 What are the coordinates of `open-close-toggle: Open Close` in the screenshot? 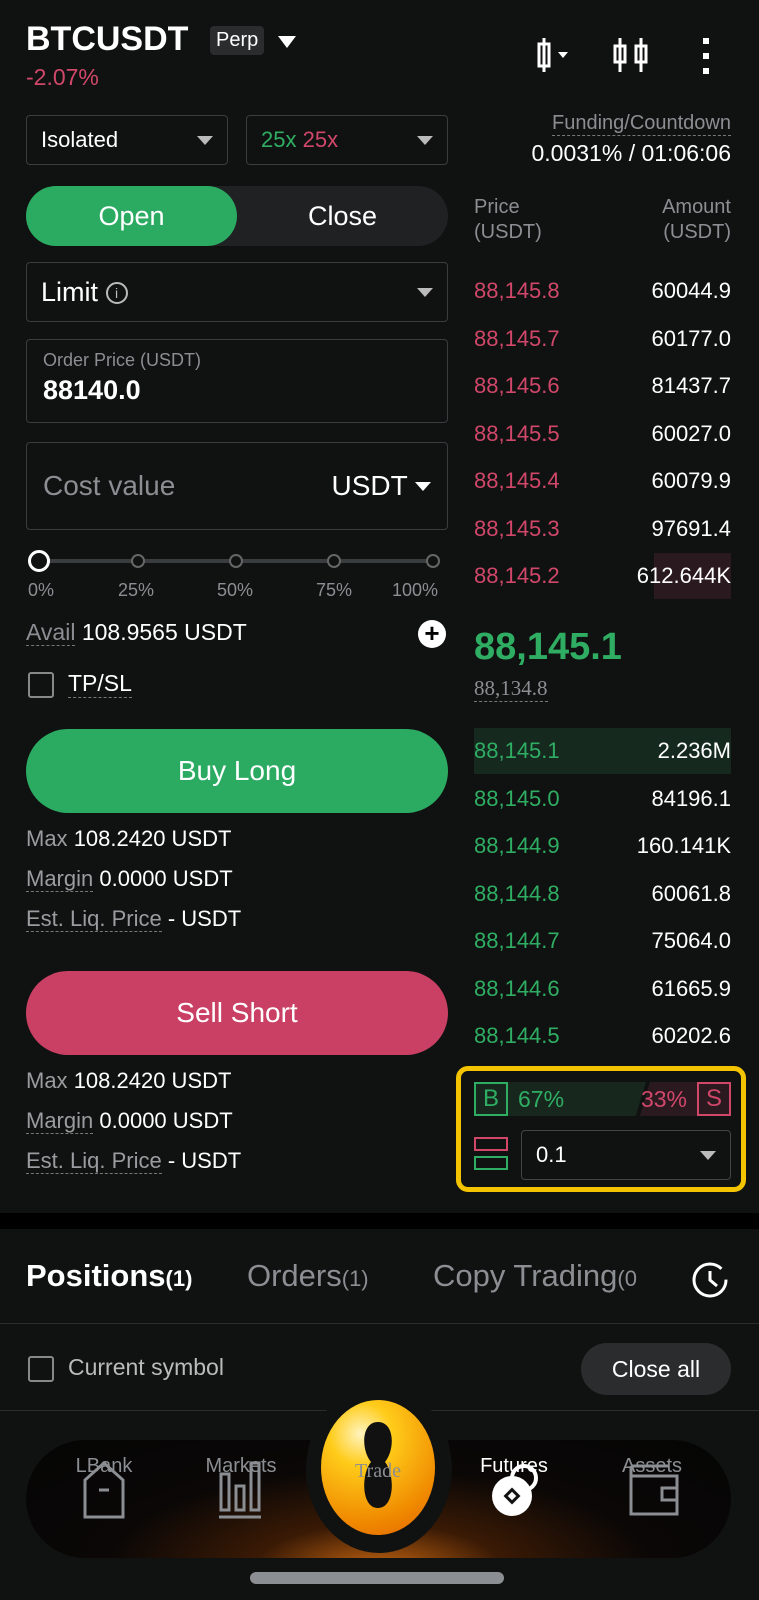 It's located at (237, 216).